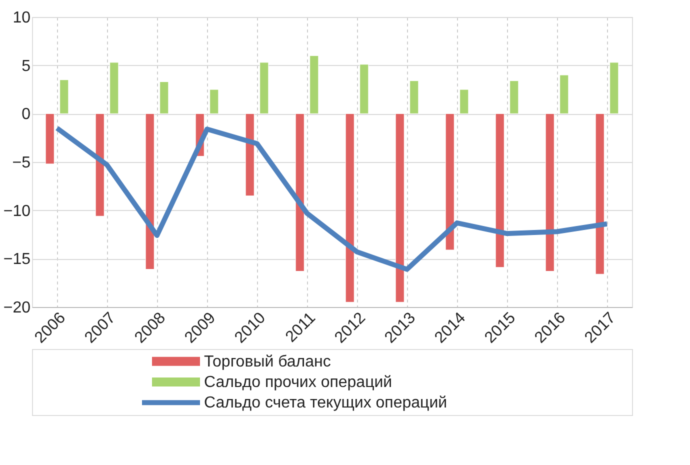  I want to click on y-tick-label: 5, so click(26, 66).